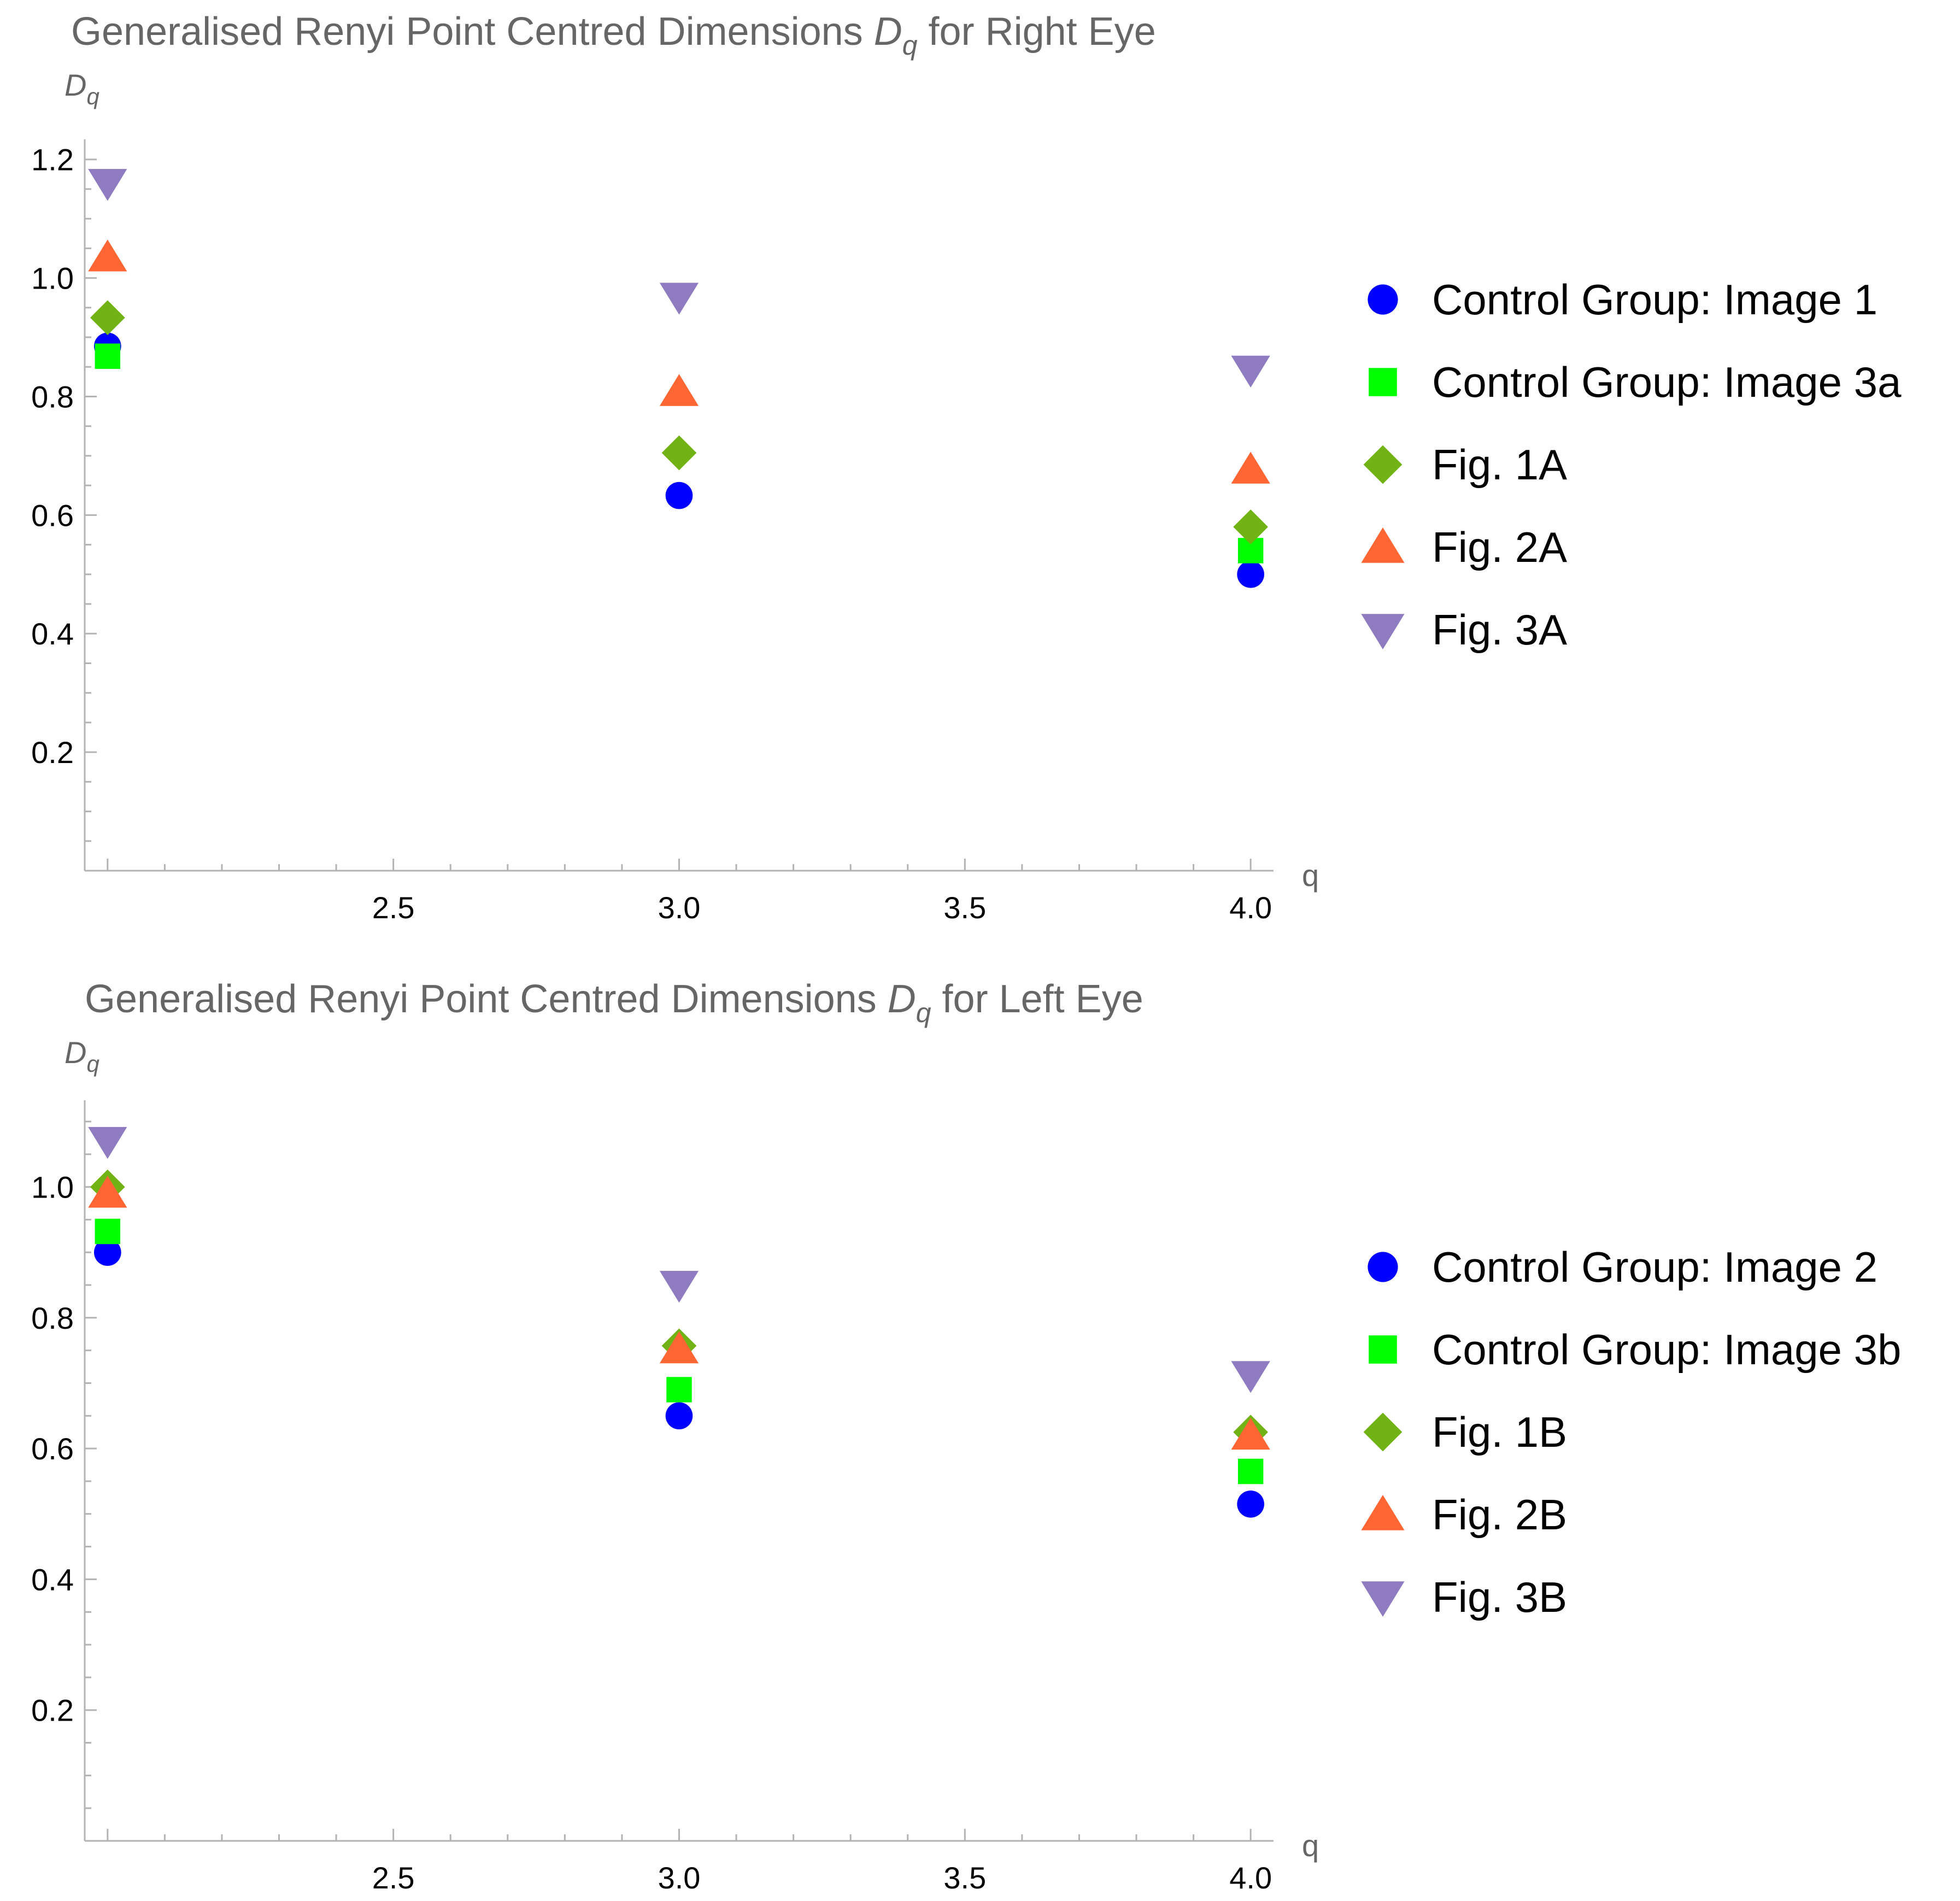  I want to click on legend-label-5: Fig. 3B, so click(1499, 1597).